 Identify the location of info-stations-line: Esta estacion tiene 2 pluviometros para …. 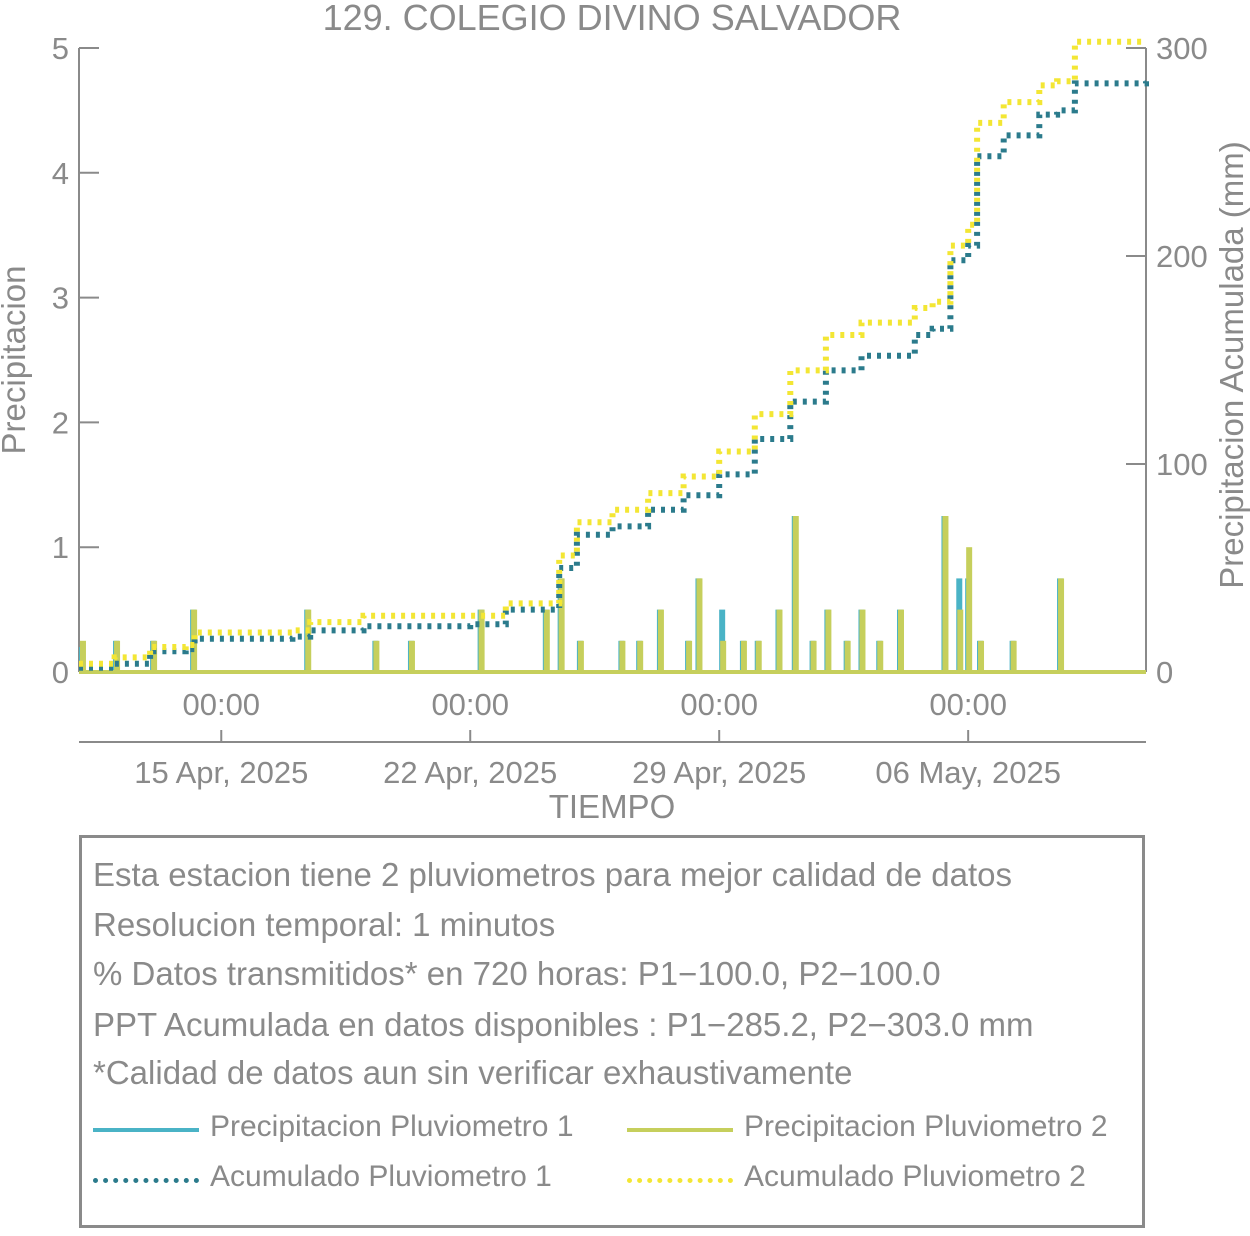
(553, 874).